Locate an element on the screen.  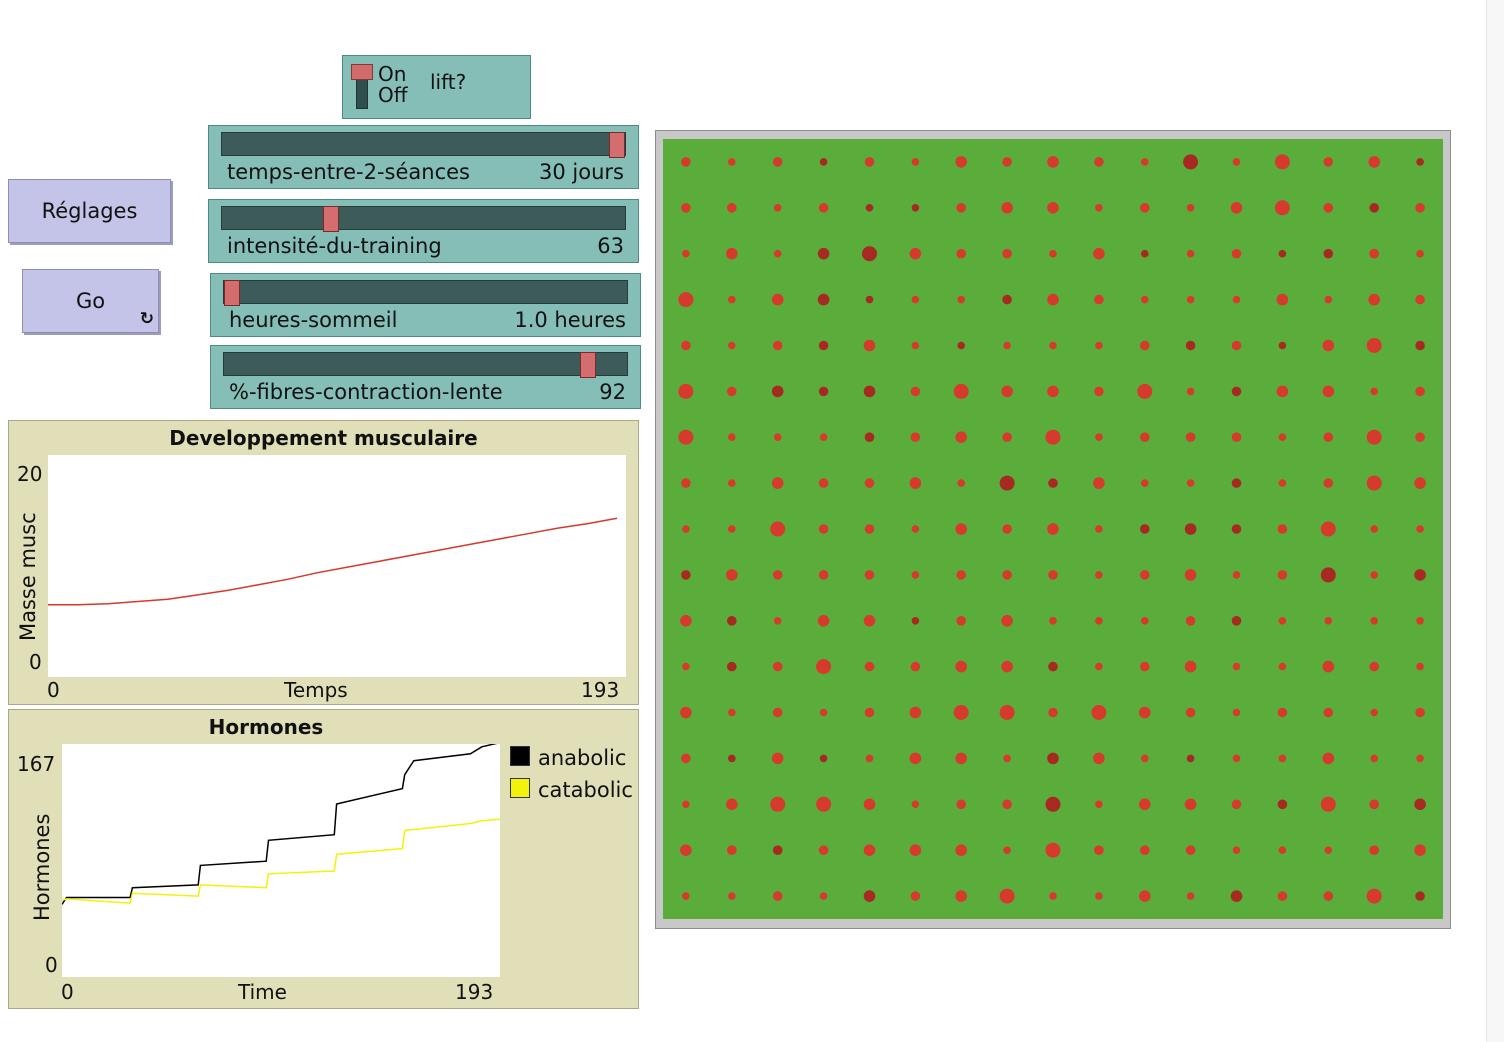
slider-heures-sommeil: heures-sommeil 1.0 heures is located at coordinates (425, 305).